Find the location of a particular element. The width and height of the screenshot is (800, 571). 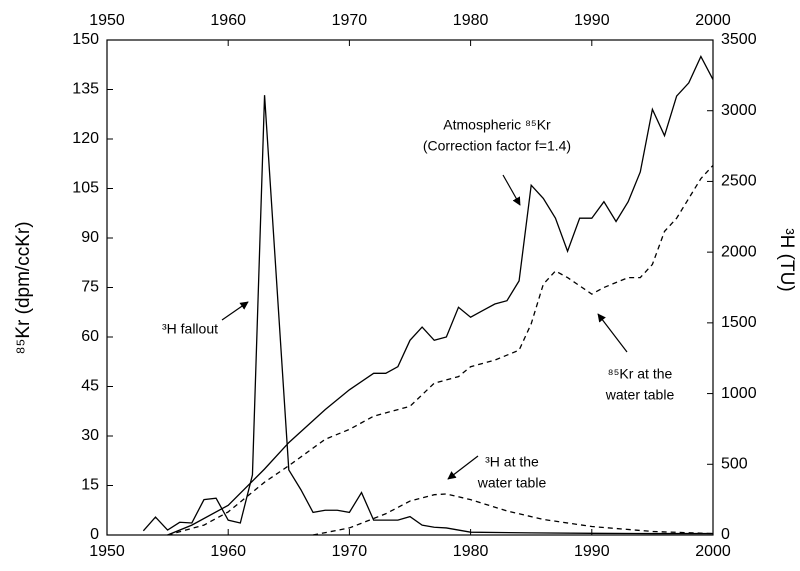

x-top-tick-label: 1970 is located at coordinates (350, 20).